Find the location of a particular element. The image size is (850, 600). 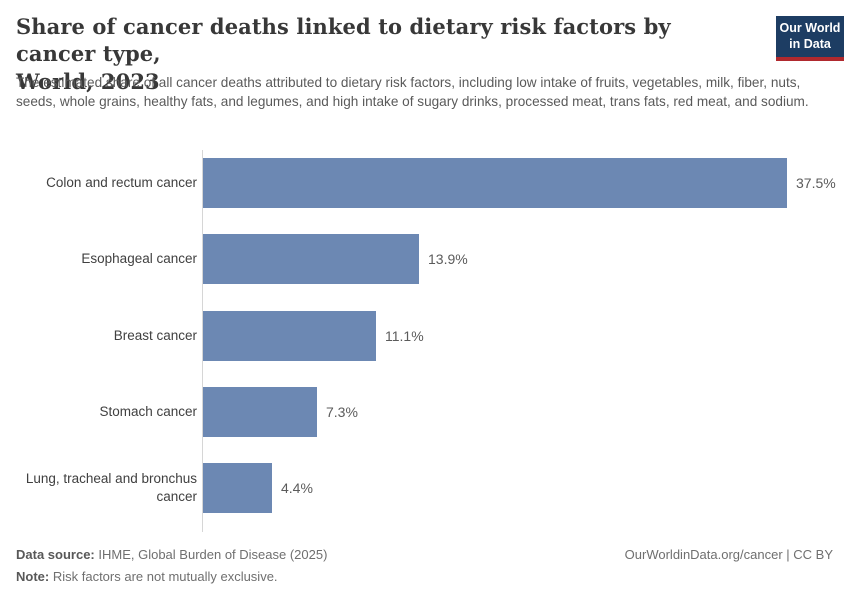

value-label: 4.4% is located at coordinates (297, 488).